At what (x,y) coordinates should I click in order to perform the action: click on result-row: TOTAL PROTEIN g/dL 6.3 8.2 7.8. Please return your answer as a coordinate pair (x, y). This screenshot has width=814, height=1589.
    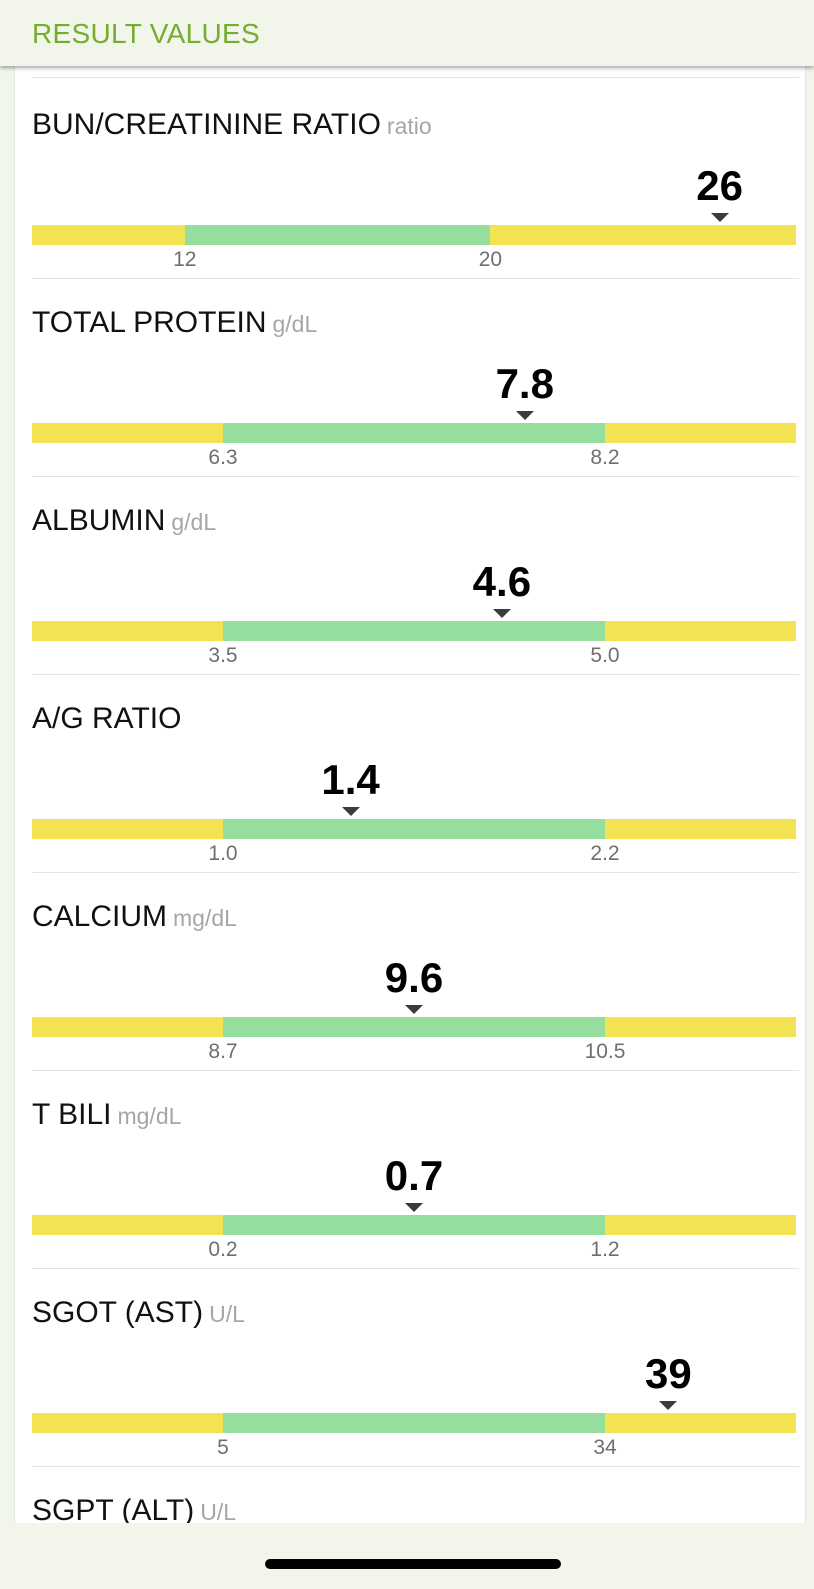
    Looking at the image, I should click on (410, 376).